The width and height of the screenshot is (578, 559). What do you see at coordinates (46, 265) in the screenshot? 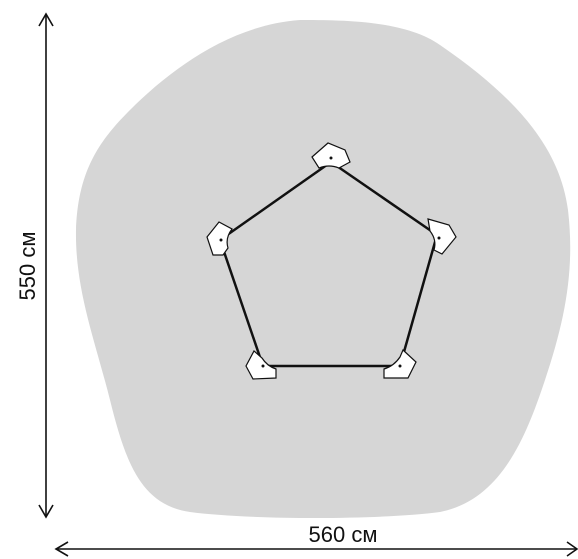
I see `height-dimension` at bounding box center [46, 265].